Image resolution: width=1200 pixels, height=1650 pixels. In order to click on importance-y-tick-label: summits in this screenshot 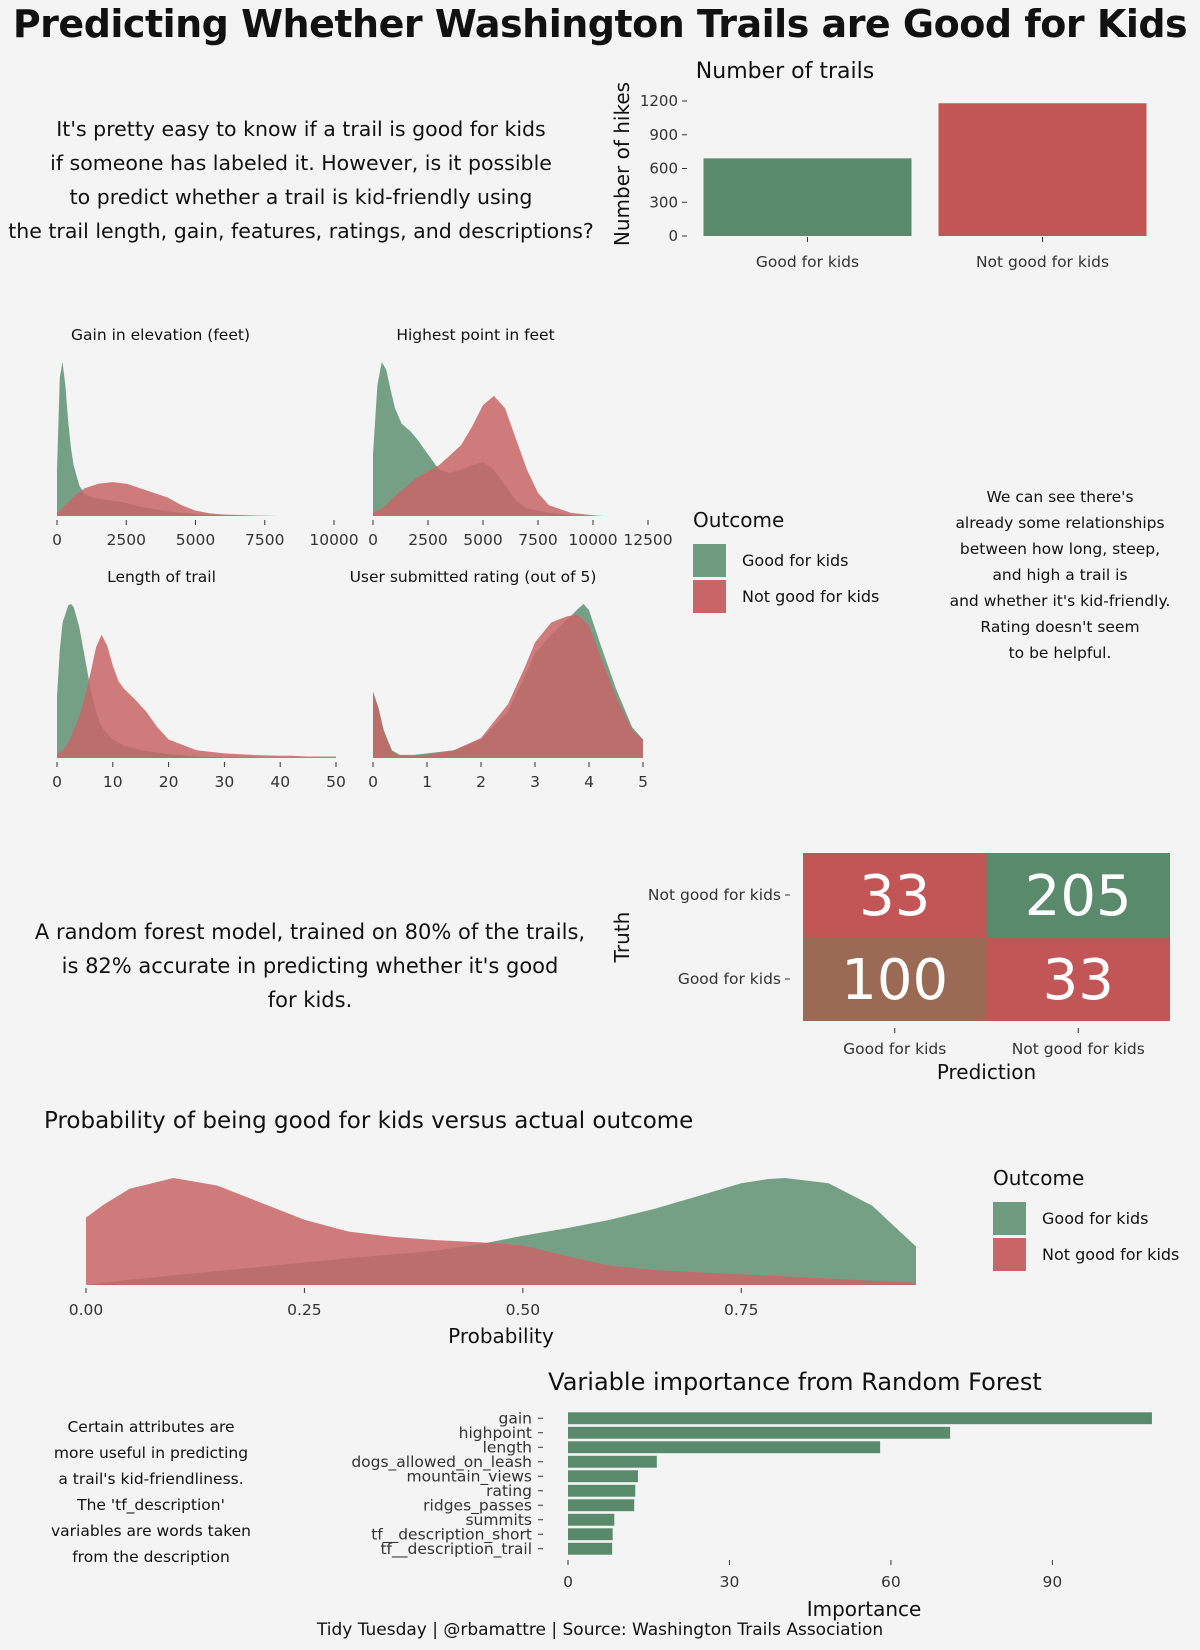, I will do `click(498, 1520)`.